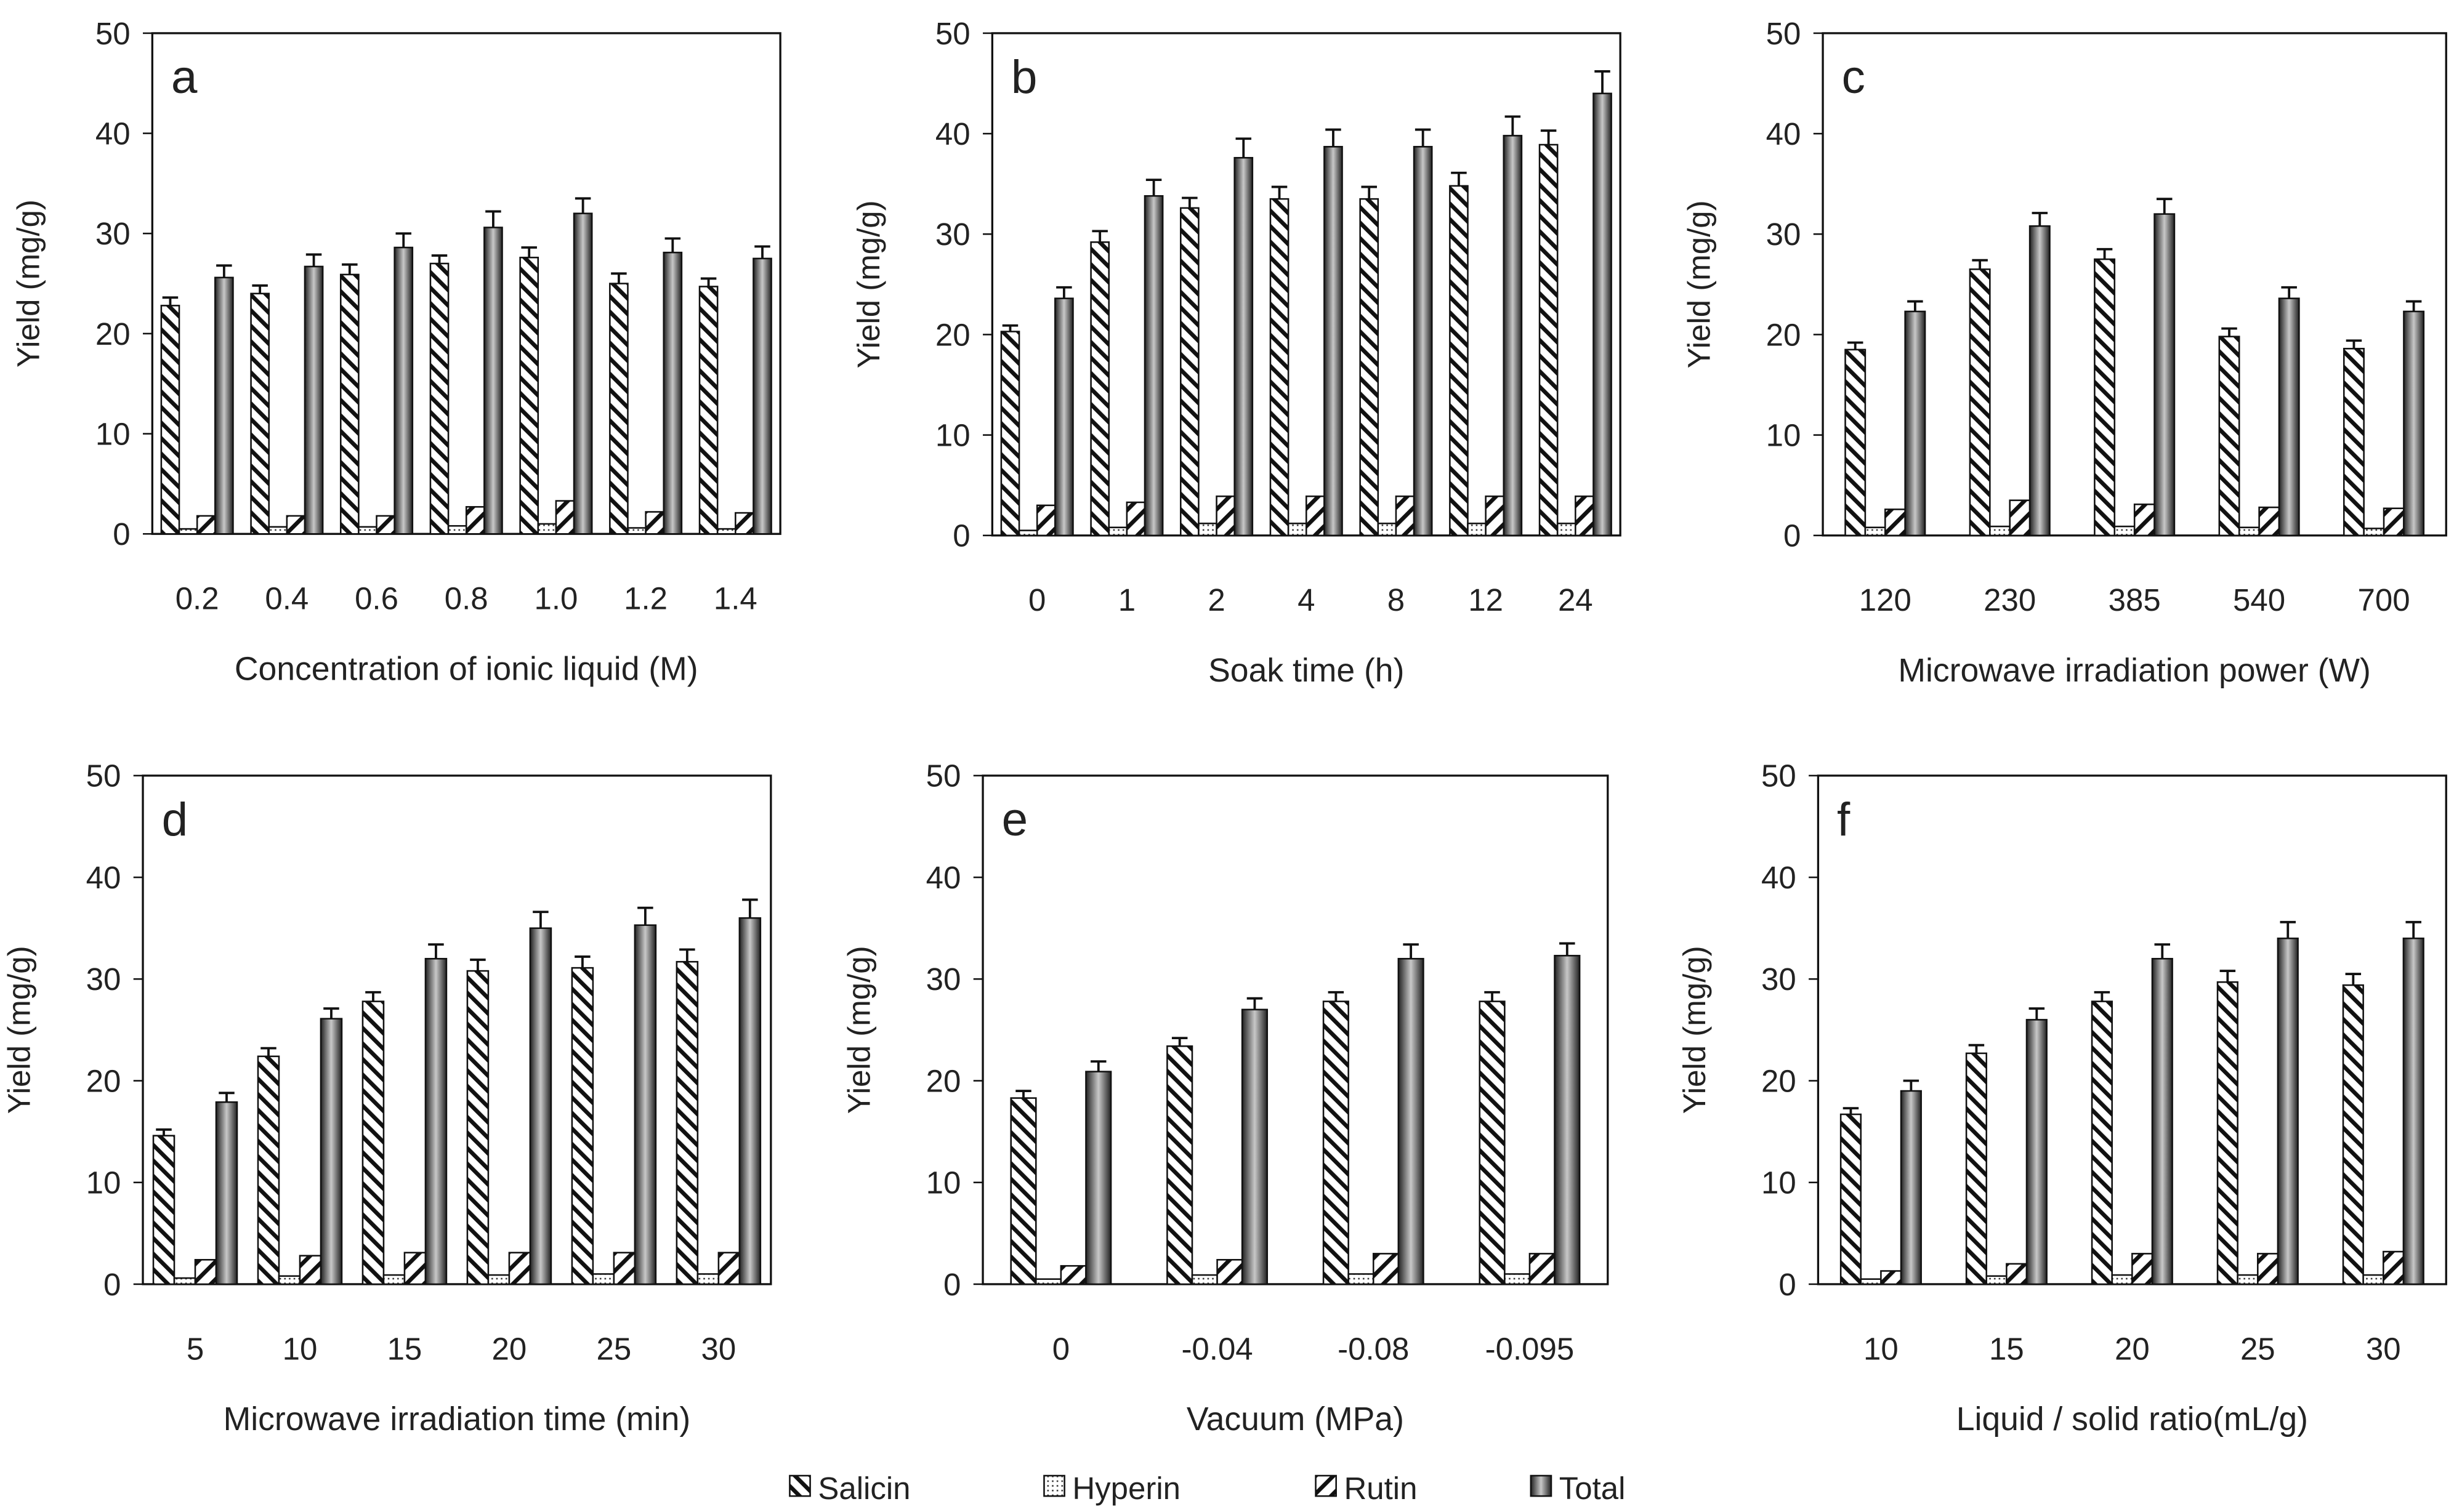 This screenshot has height=1512, width=2454. I want to click on panel-letter: a, so click(184, 77).